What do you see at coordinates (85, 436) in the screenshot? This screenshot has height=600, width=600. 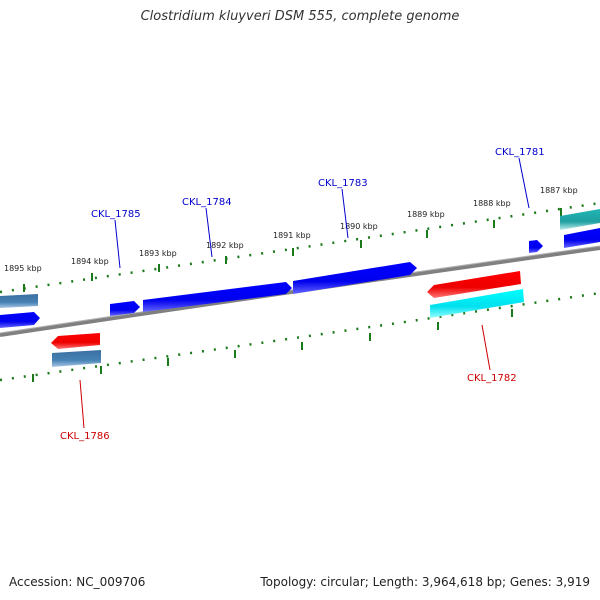 I see `gene-label-ckl-1786: CKL_1786` at bounding box center [85, 436].